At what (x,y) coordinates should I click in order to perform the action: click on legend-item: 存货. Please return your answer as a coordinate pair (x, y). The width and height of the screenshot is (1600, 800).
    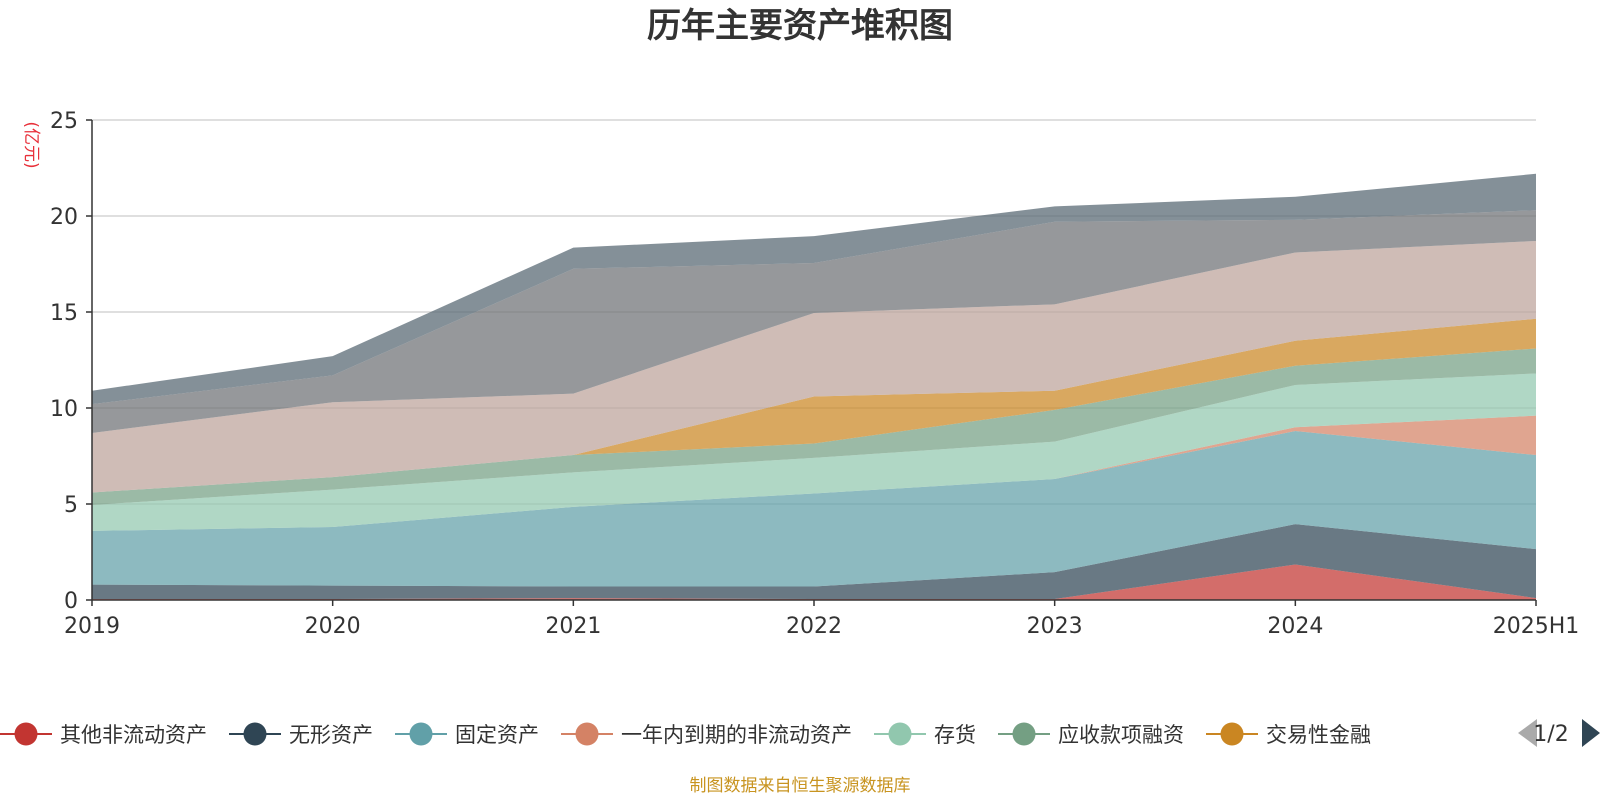
    Looking at the image, I should click on (925, 735).